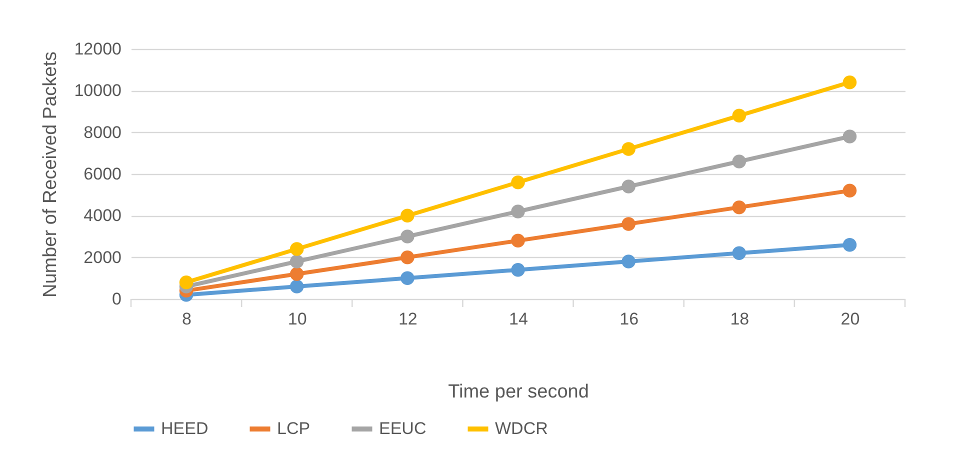 This screenshot has width=958, height=466. Describe the element at coordinates (103, 174) in the screenshot. I see `y-tick-label: 6000` at that location.